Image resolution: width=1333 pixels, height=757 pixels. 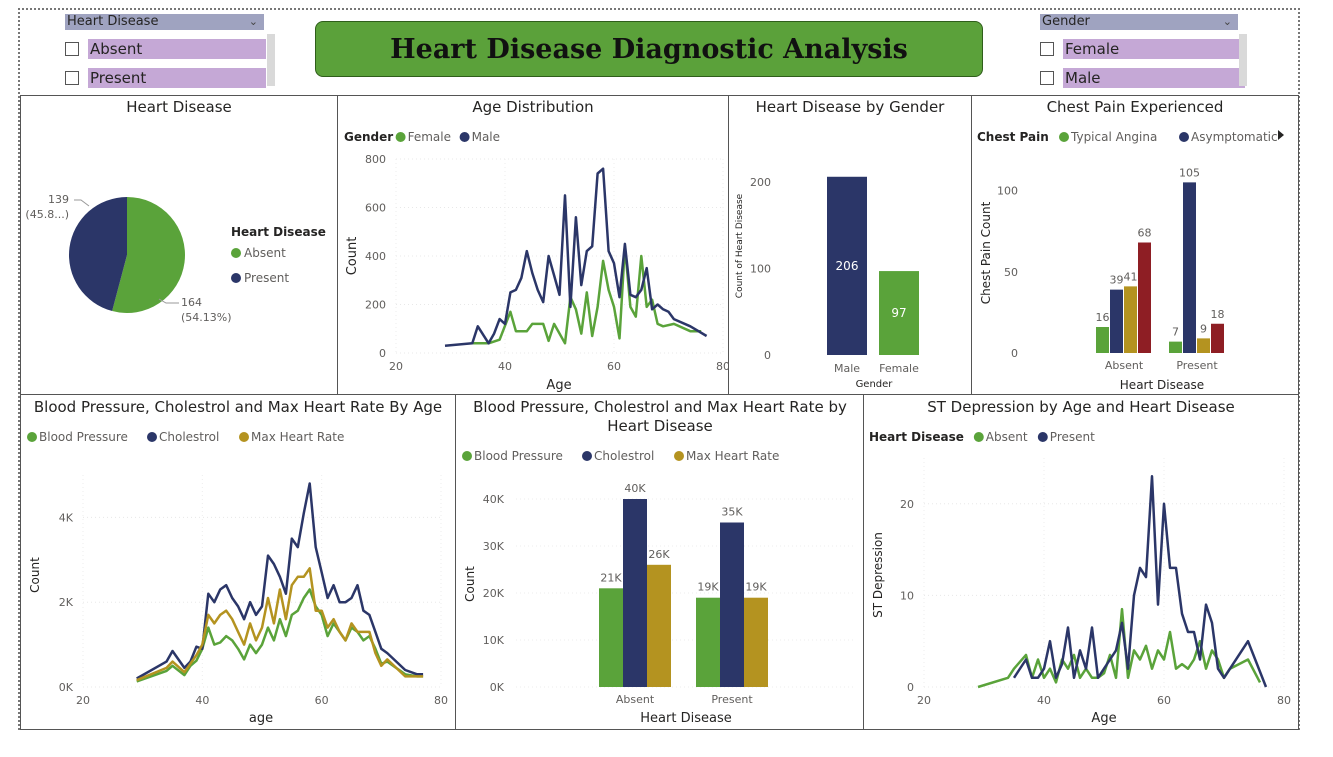 I want to click on x-tick-label: Female, so click(x=899, y=368).